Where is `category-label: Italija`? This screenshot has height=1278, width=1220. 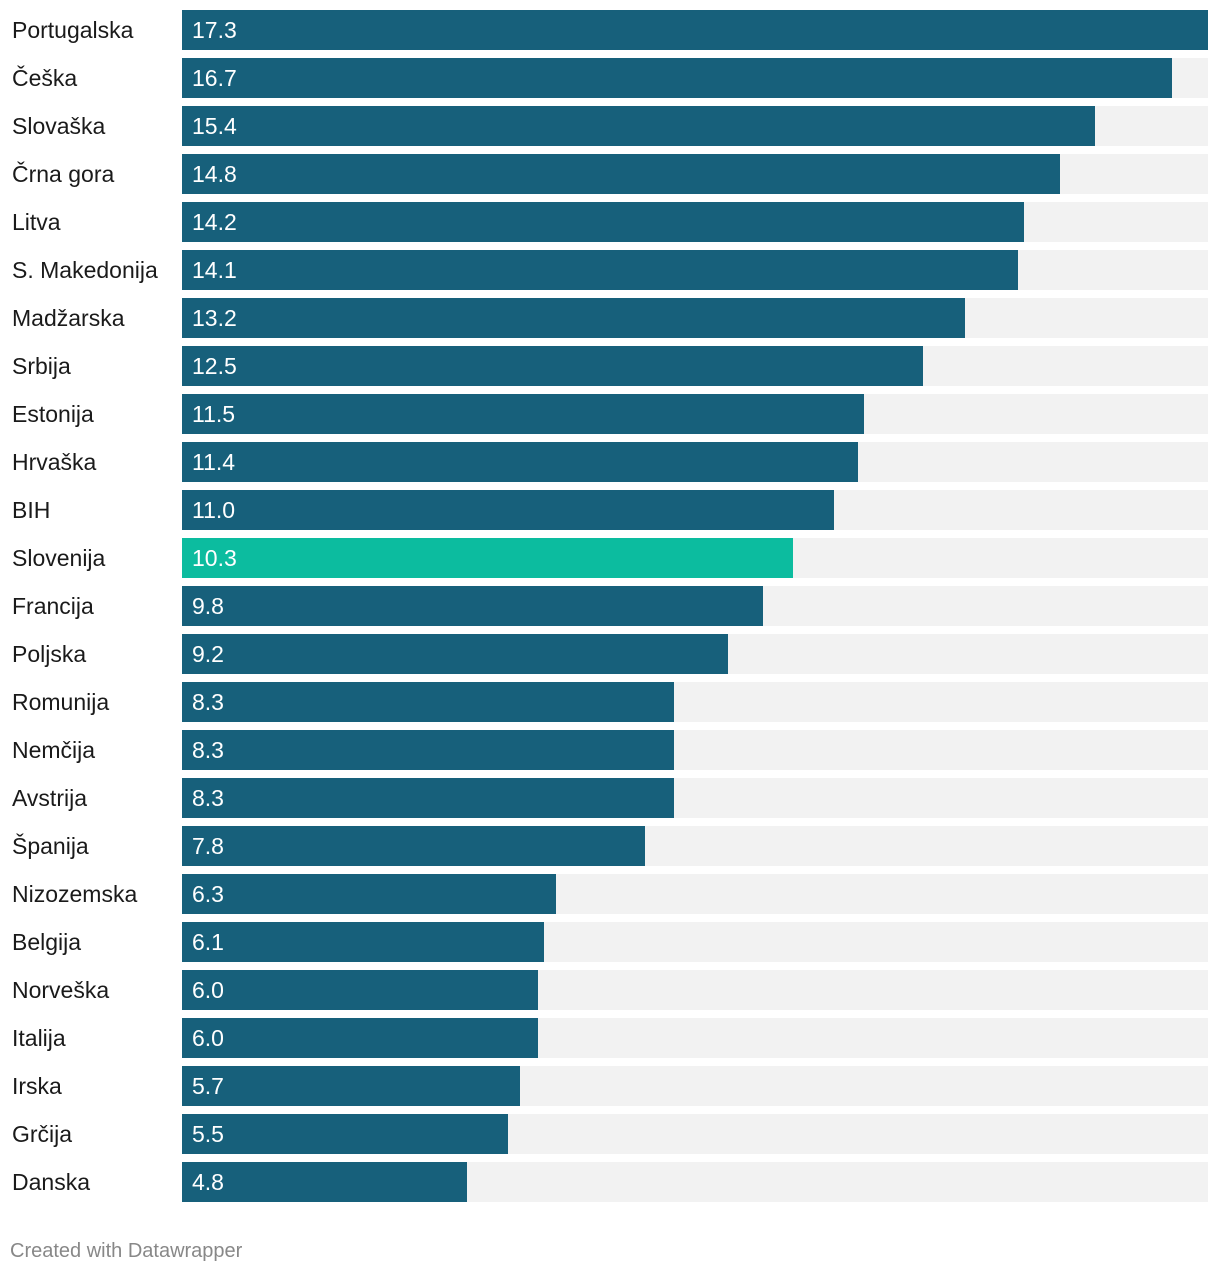 category-label: Italija is located at coordinates (39, 1038).